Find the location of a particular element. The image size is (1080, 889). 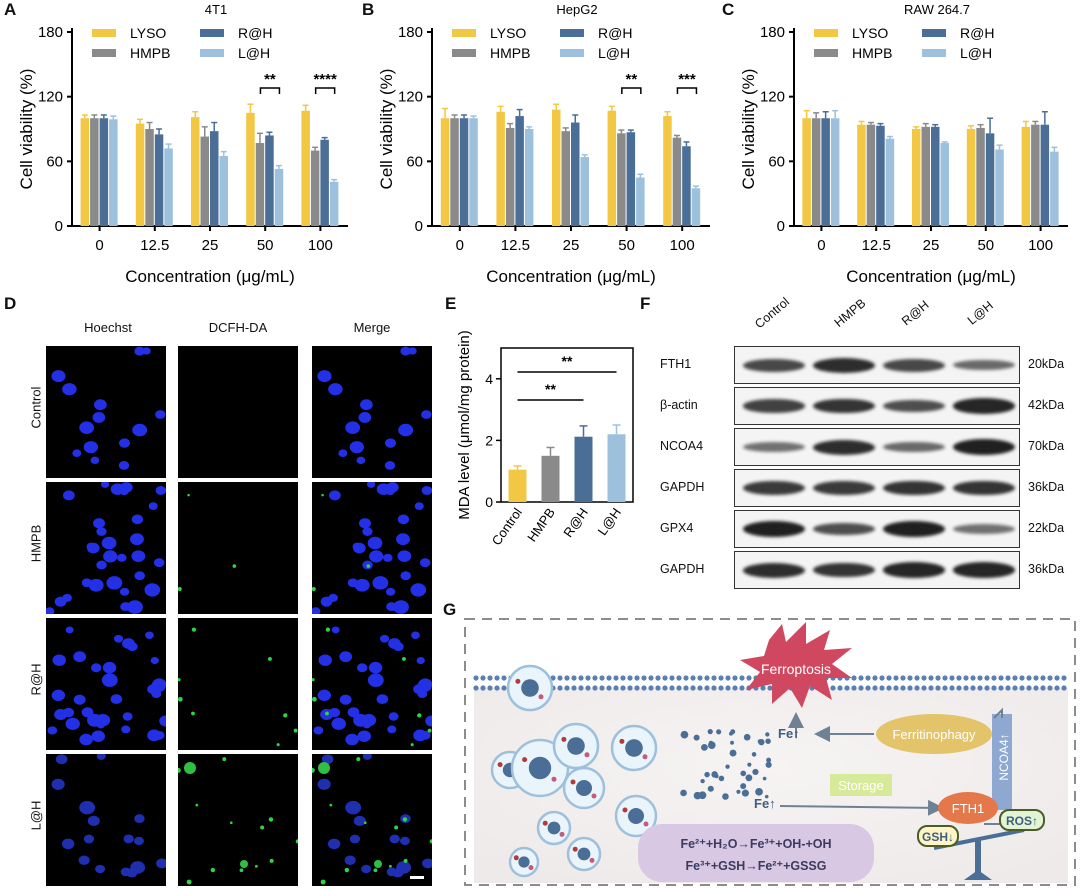

blot-protein-label: GAPDH is located at coordinates (682, 569).